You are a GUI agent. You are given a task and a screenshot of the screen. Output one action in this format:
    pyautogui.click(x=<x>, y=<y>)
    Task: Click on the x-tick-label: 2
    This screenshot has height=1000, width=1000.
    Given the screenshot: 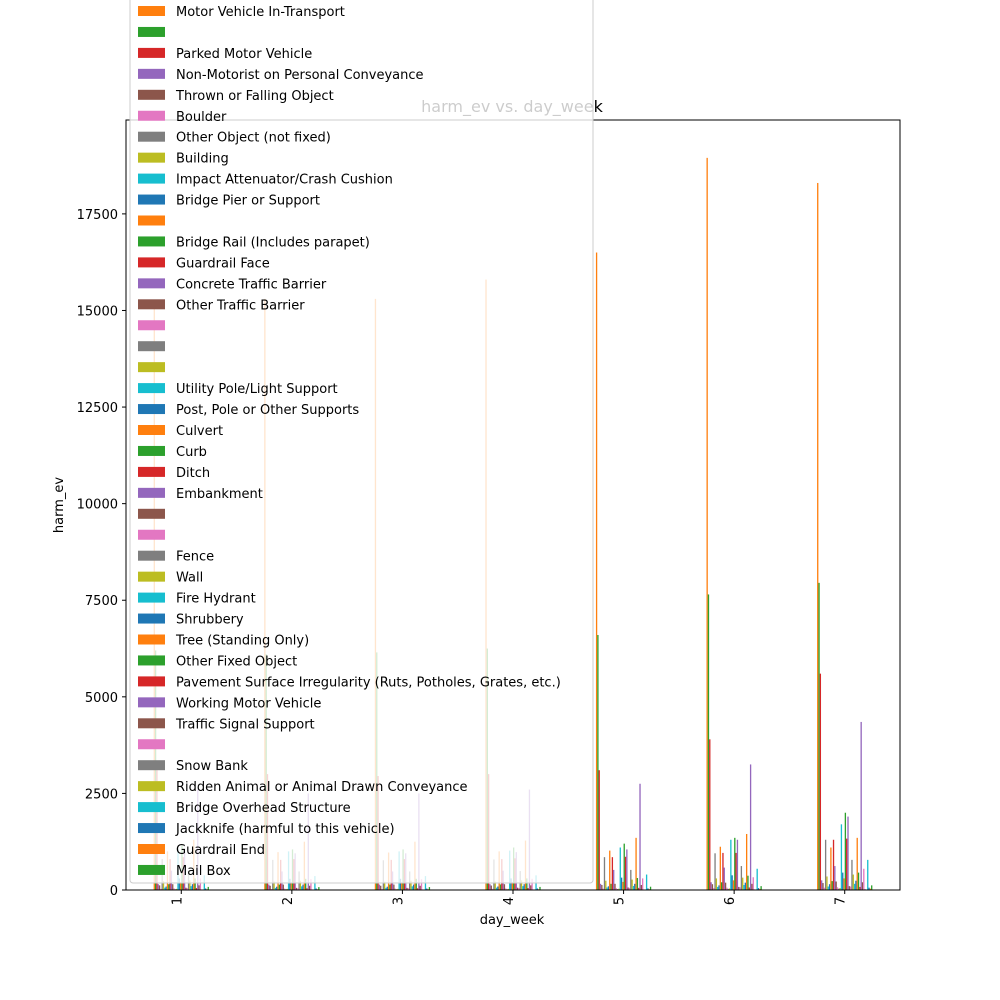 What is the action you would take?
    pyautogui.click(x=288, y=901)
    